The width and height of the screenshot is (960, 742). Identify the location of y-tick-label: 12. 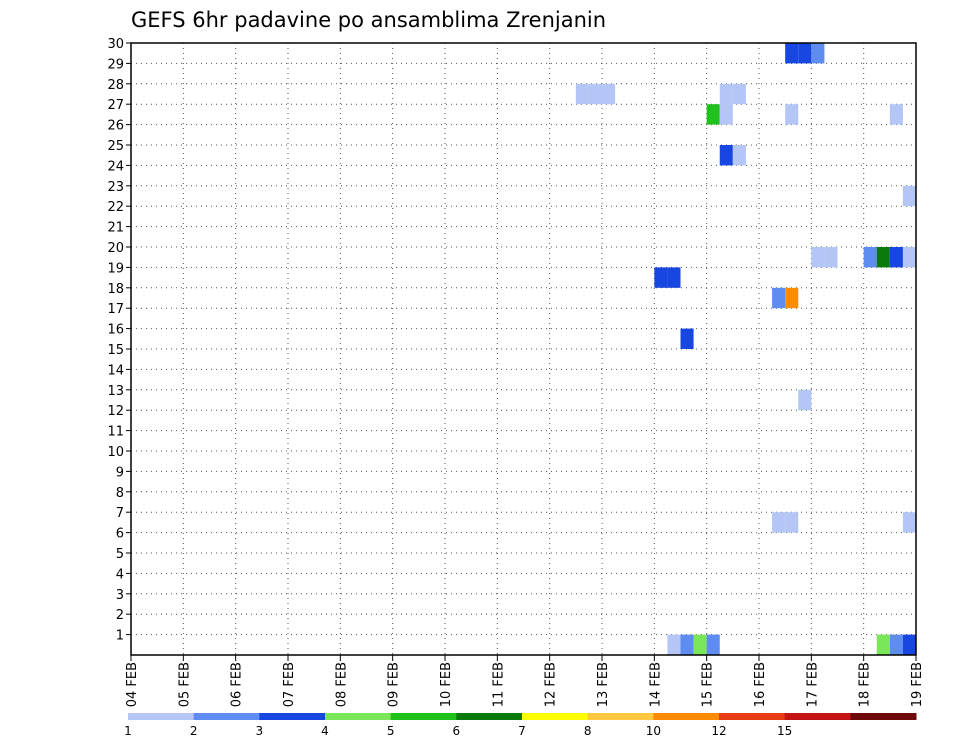
(115, 411).